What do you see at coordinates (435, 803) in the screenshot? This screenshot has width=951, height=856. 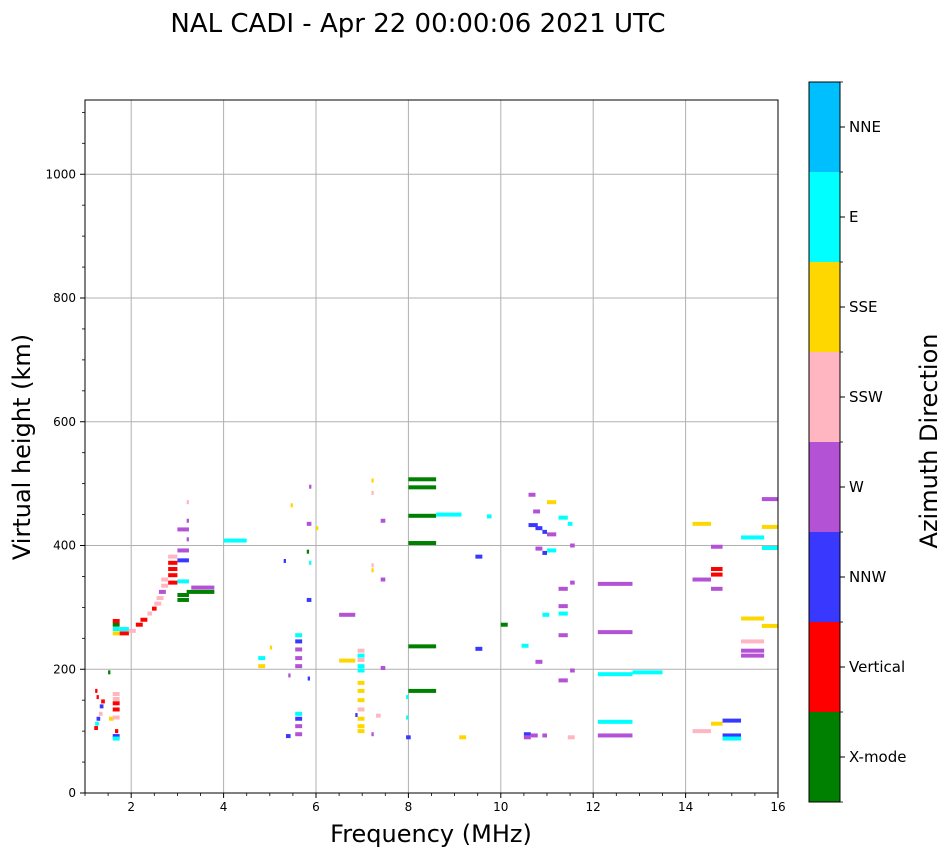 I see `x-axis: 2 4 6 8 10 12 14 16` at bounding box center [435, 803].